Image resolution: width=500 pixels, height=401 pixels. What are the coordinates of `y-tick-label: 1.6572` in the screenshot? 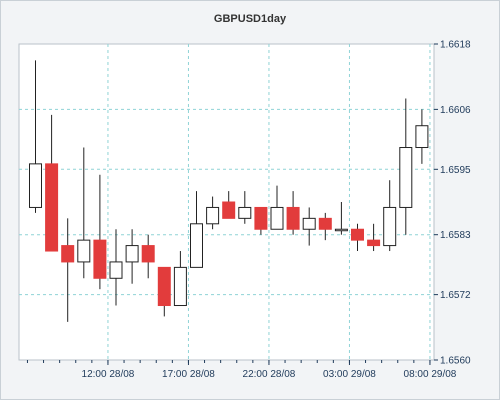 It's located at (455, 295).